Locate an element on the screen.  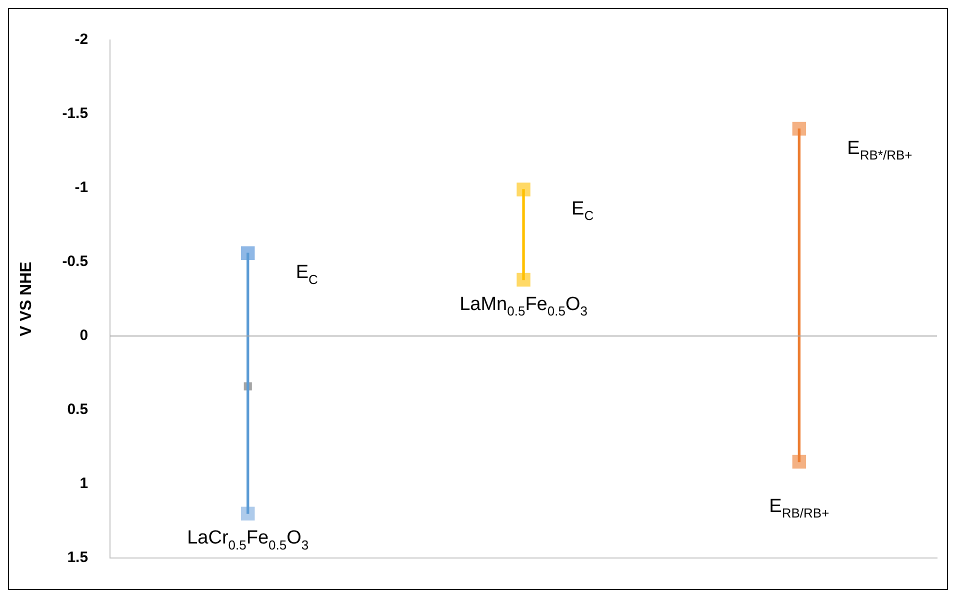
y-tick-label: 1 is located at coordinates (84, 483).